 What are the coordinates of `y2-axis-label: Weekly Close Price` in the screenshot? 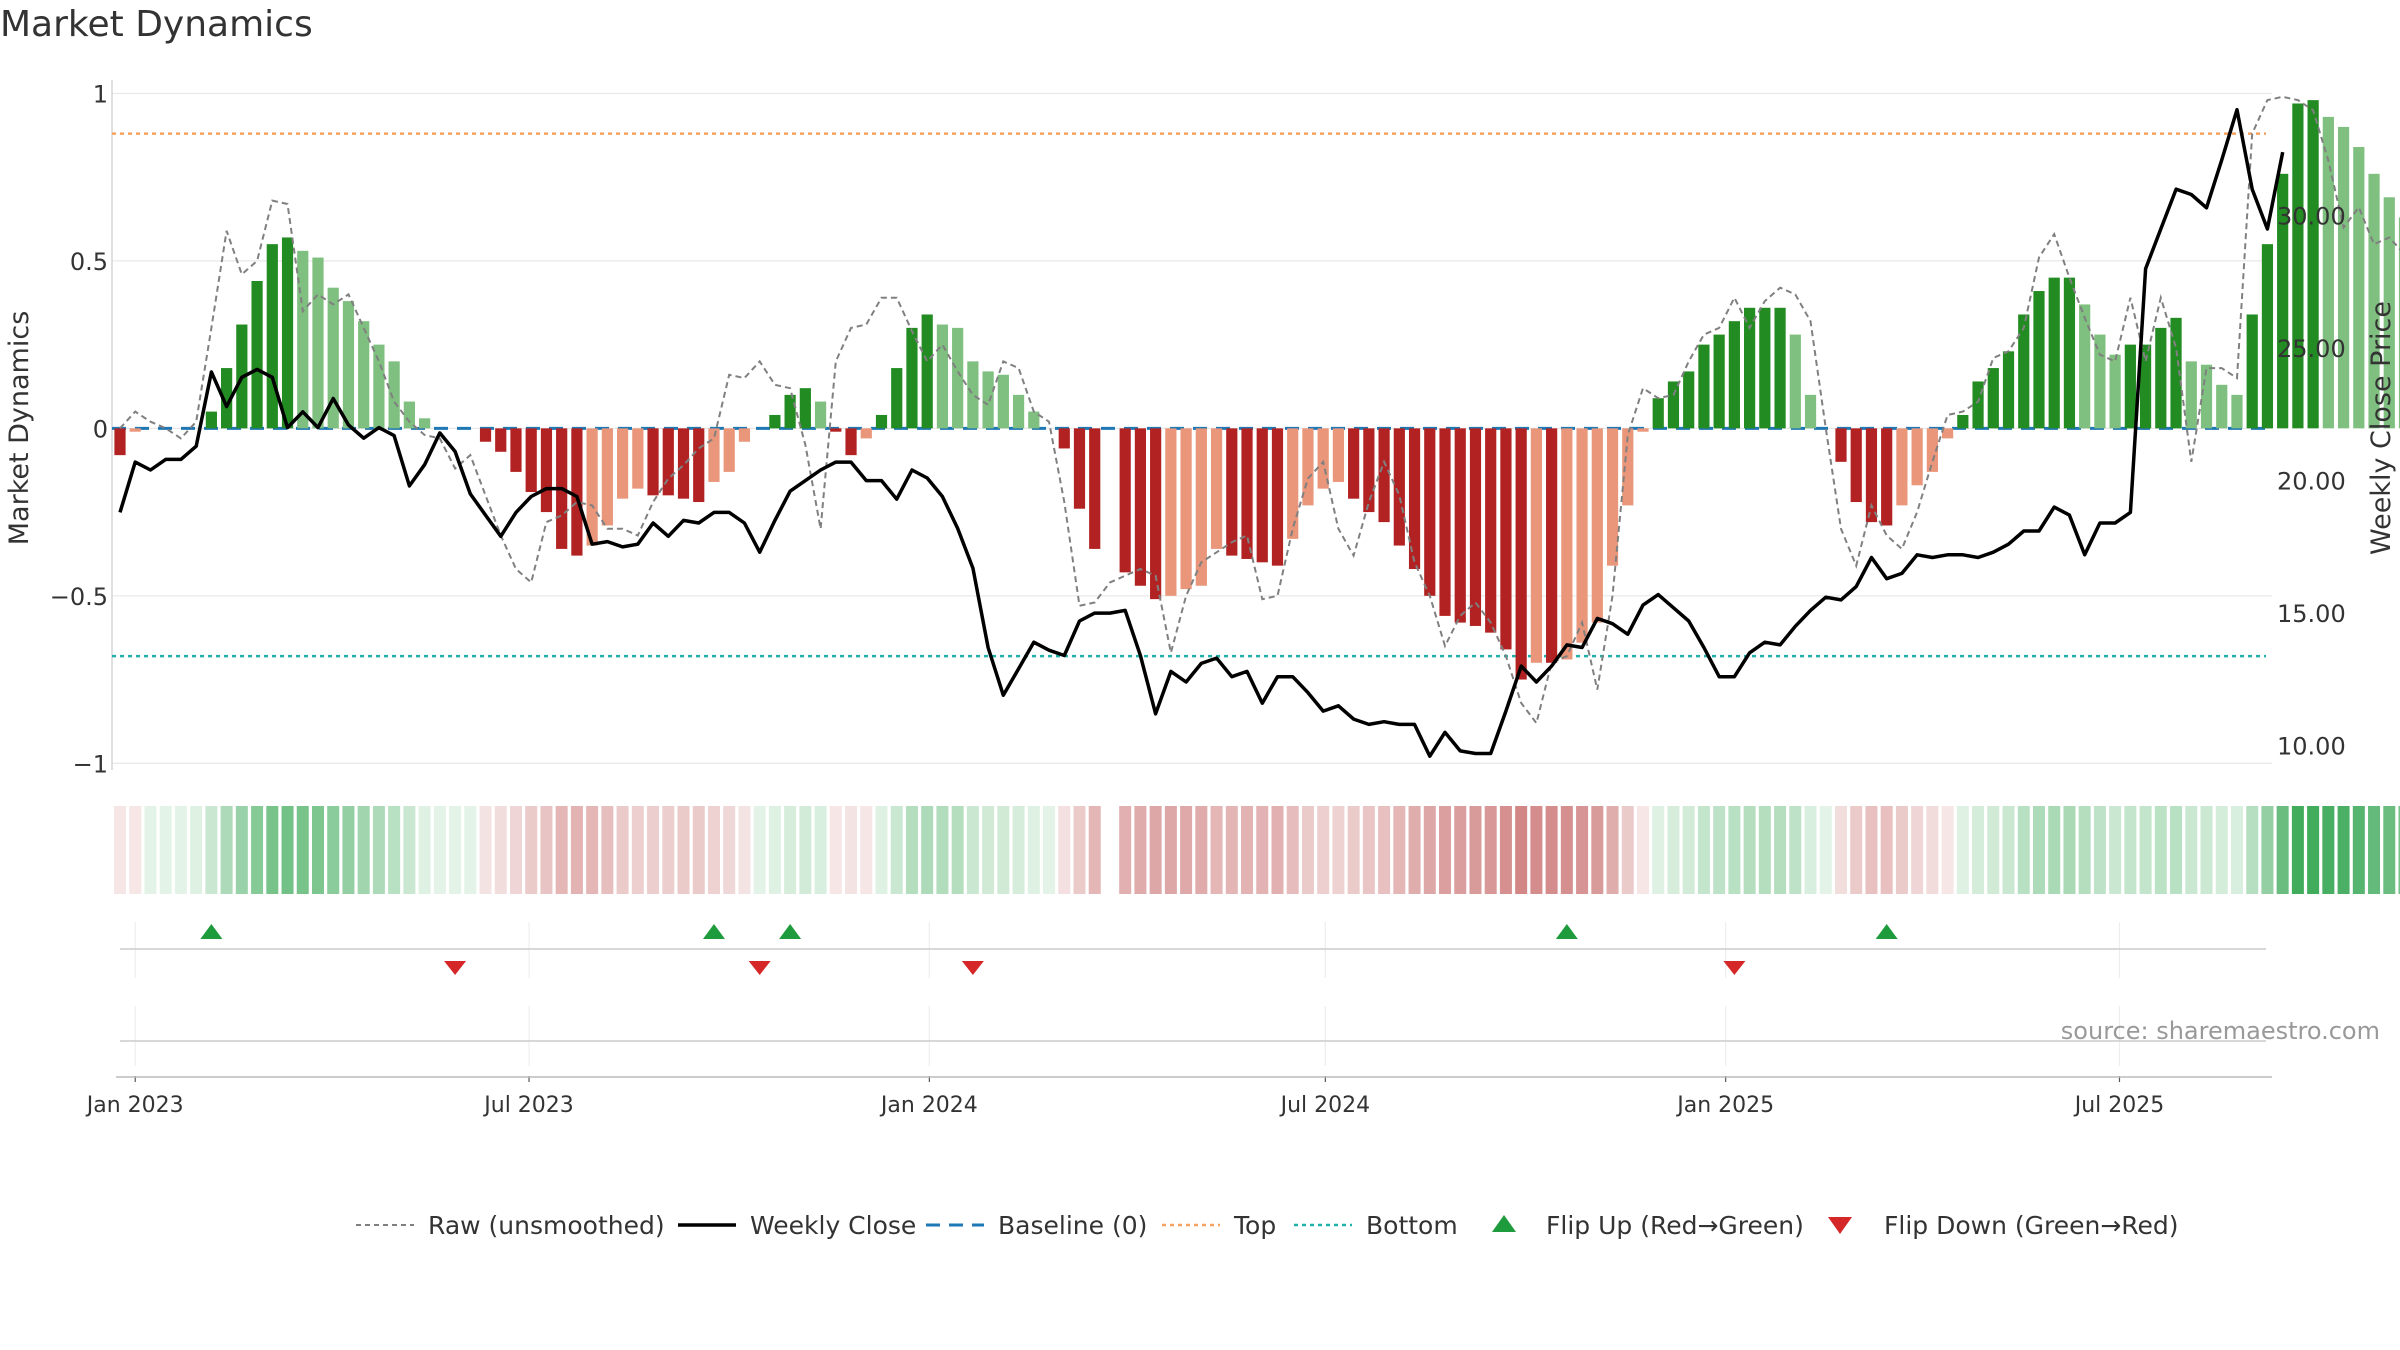 It's located at (2381, 428).